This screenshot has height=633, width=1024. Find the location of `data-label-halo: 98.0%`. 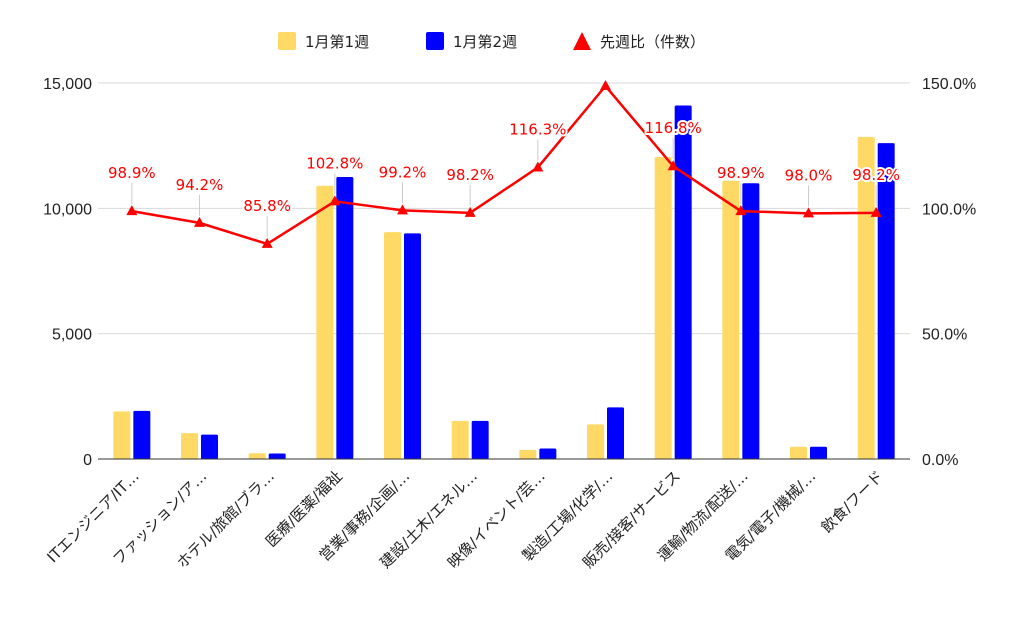

data-label-halo: 98.0% is located at coordinates (809, 175).